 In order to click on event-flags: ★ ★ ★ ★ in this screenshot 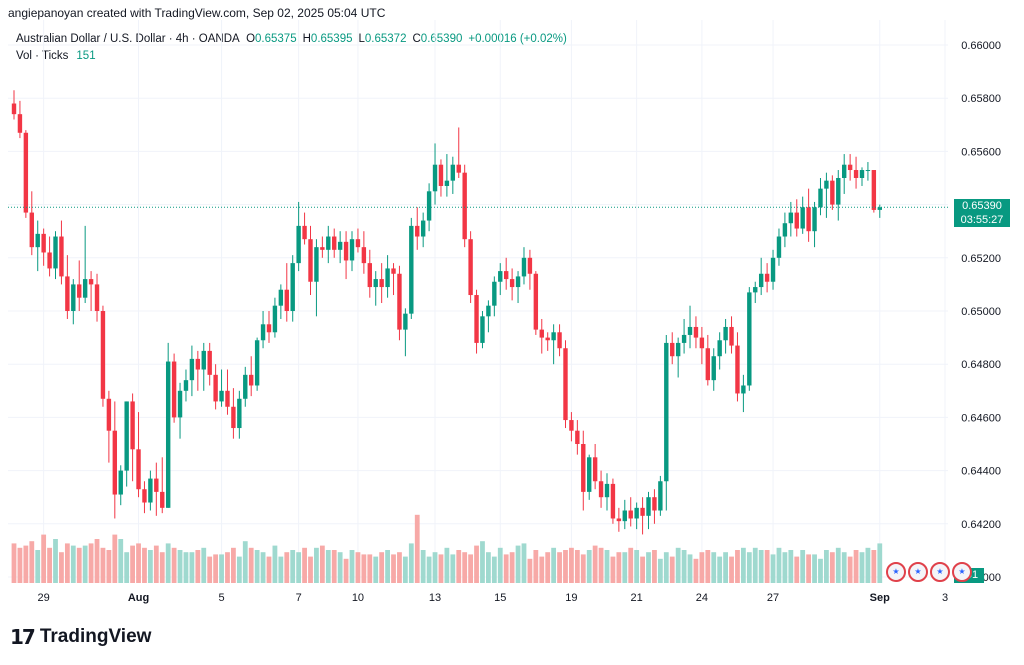, I will do `click(929, 572)`.